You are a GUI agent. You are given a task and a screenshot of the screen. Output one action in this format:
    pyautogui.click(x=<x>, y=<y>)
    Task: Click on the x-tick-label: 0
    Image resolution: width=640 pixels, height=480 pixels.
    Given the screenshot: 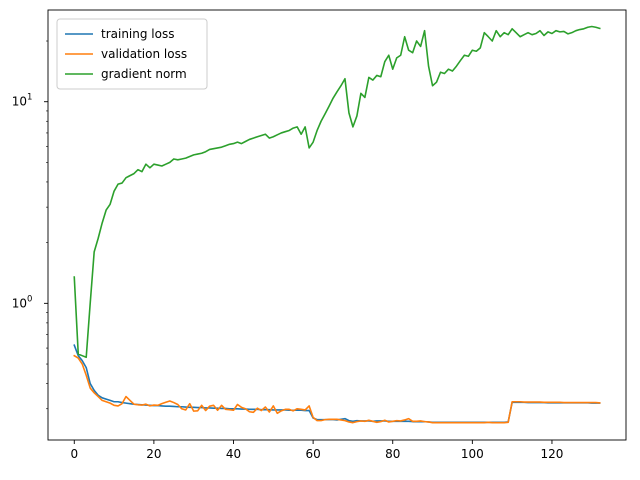 What is the action you would take?
    pyautogui.click(x=74, y=454)
    